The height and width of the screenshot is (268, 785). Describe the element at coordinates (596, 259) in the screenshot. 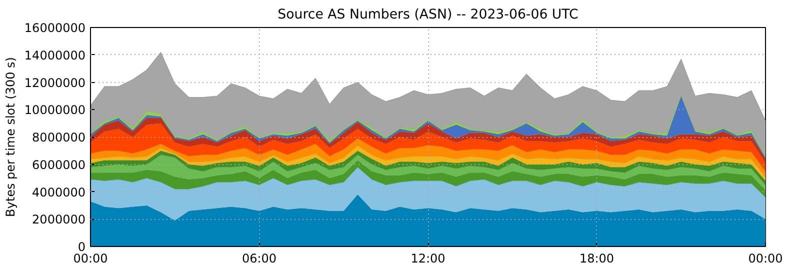

I see `x-tick-label: 18:00` at that location.